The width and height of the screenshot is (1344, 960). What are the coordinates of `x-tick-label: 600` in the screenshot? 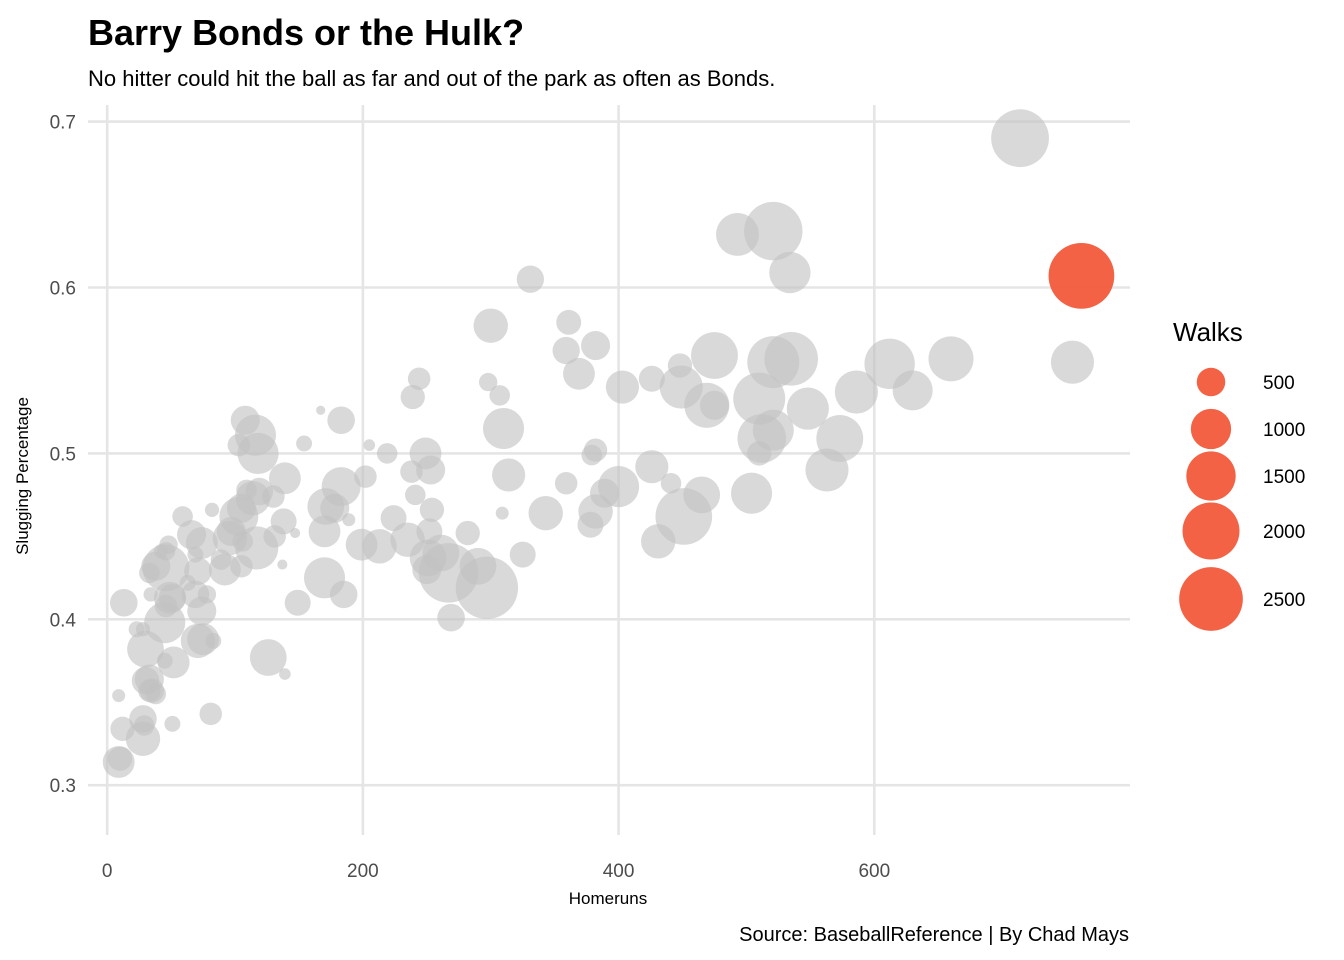 It's located at (874, 871).